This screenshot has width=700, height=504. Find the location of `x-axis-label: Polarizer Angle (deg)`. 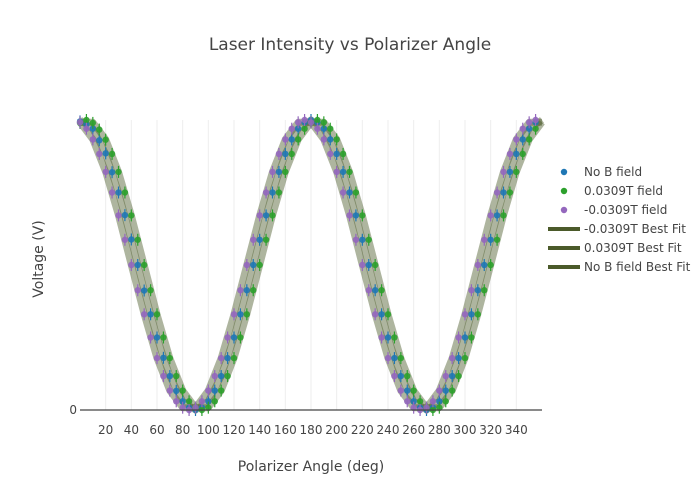

x-axis-label: Polarizer Angle (deg) is located at coordinates (311, 467).